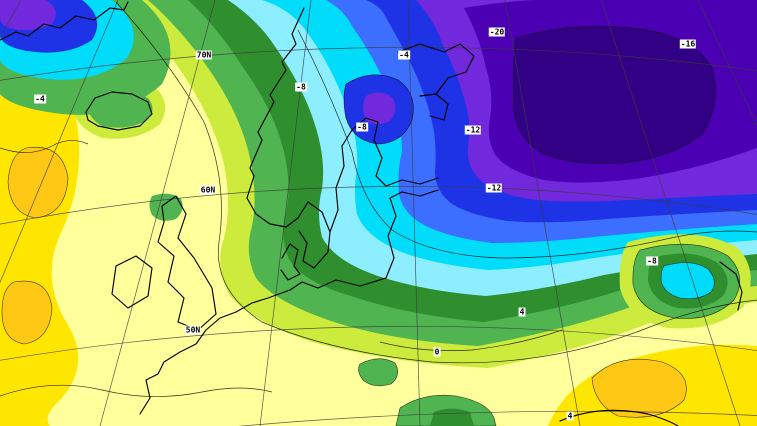 The height and width of the screenshot is (426, 757). Describe the element at coordinates (614, 95) in the screenshot. I see `band-darkest-purple-core` at that location.